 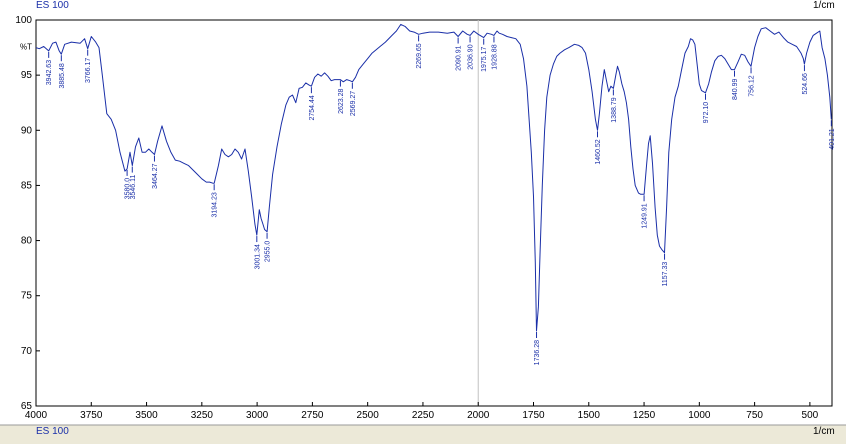 I want to click on x-tick-label: 500, so click(x=810, y=415).